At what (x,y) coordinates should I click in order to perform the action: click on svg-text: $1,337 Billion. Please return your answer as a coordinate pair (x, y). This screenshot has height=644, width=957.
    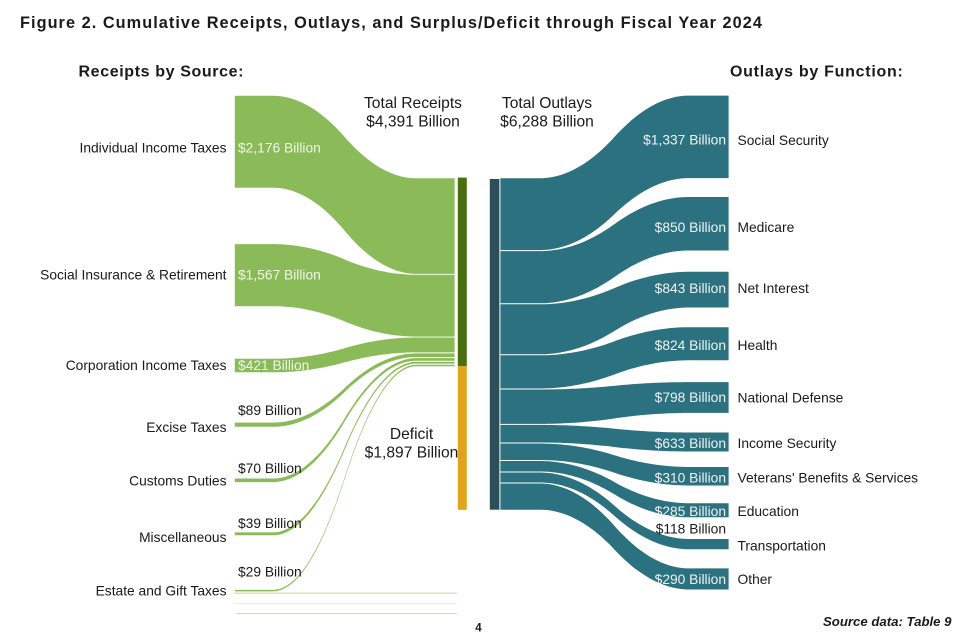
    Looking at the image, I should click on (684, 140).